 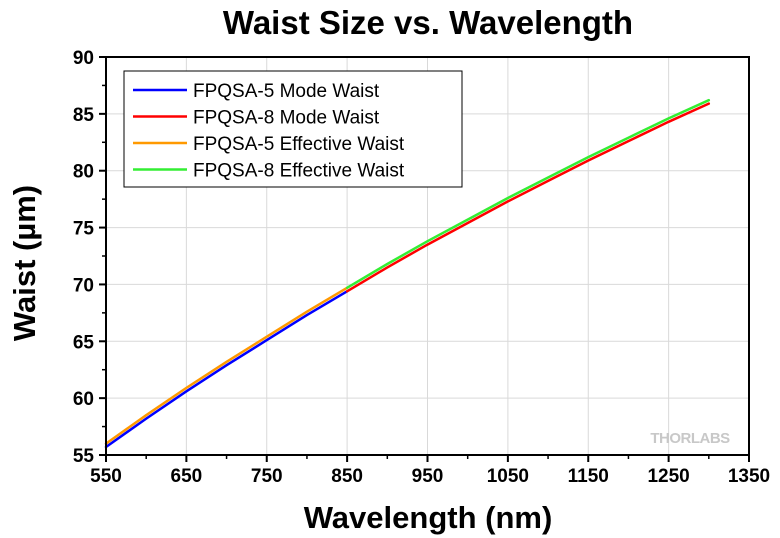 What do you see at coordinates (690, 438) in the screenshot?
I see `watermark-logo: THORLABS` at bounding box center [690, 438].